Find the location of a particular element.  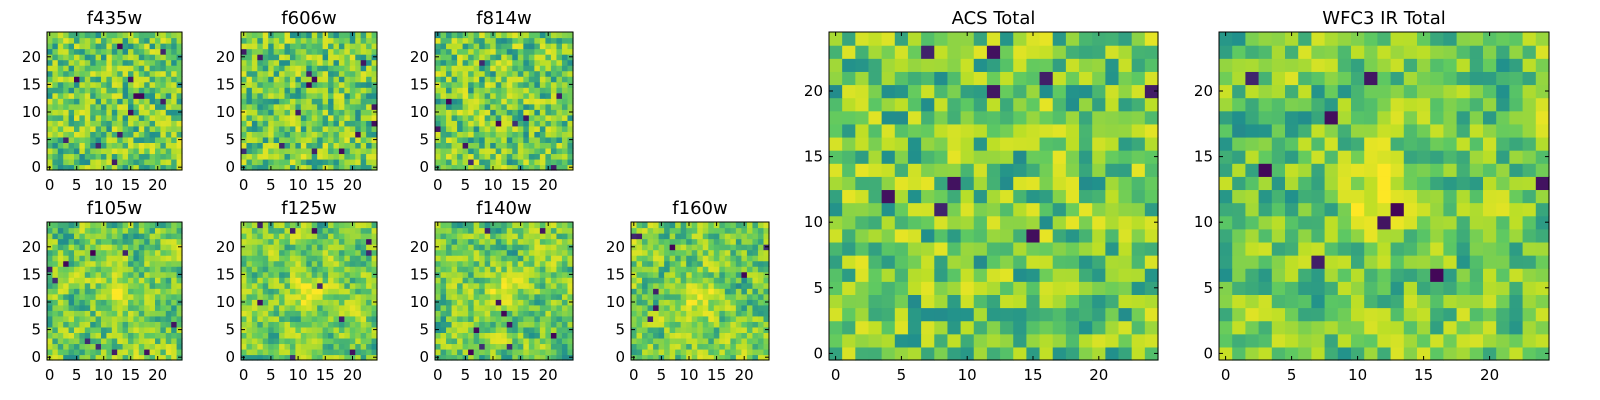

x-tick-label: 0 is located at coordinates (244, 185).